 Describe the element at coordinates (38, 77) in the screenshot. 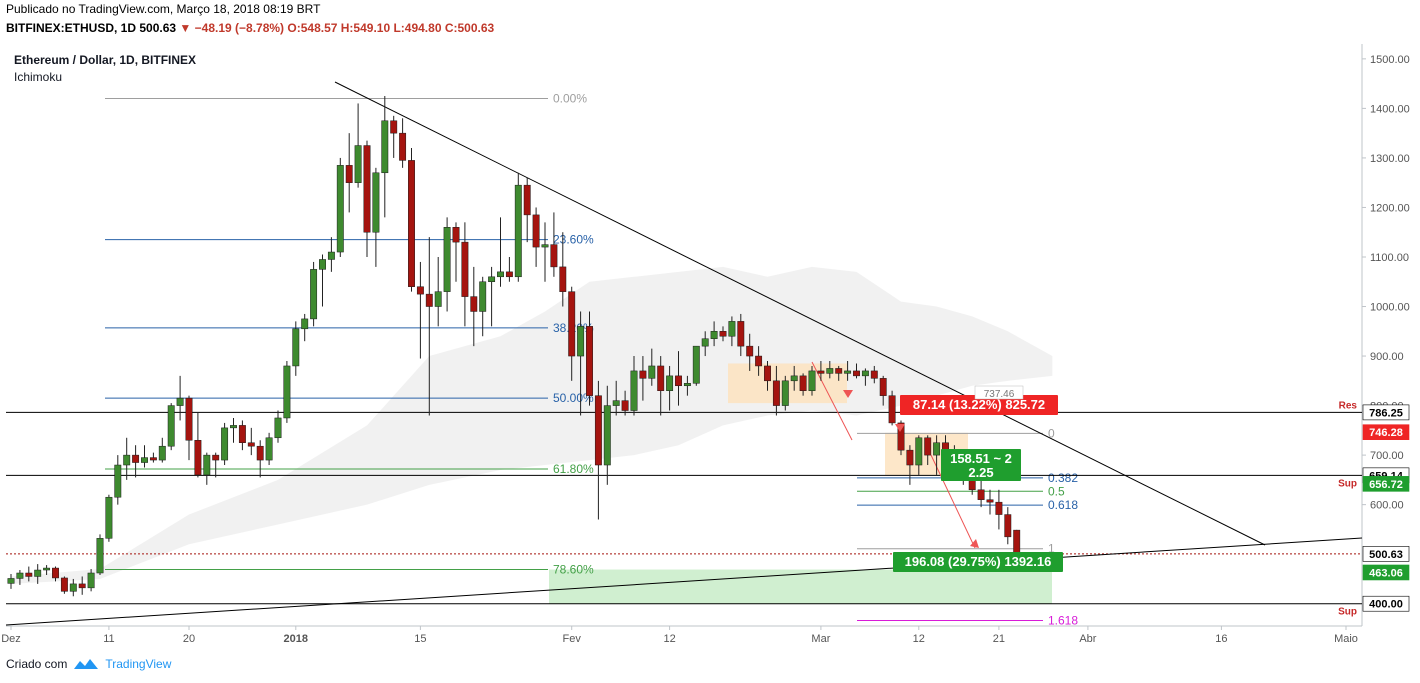

I see `indicator-label: Ichimoku` at that location.